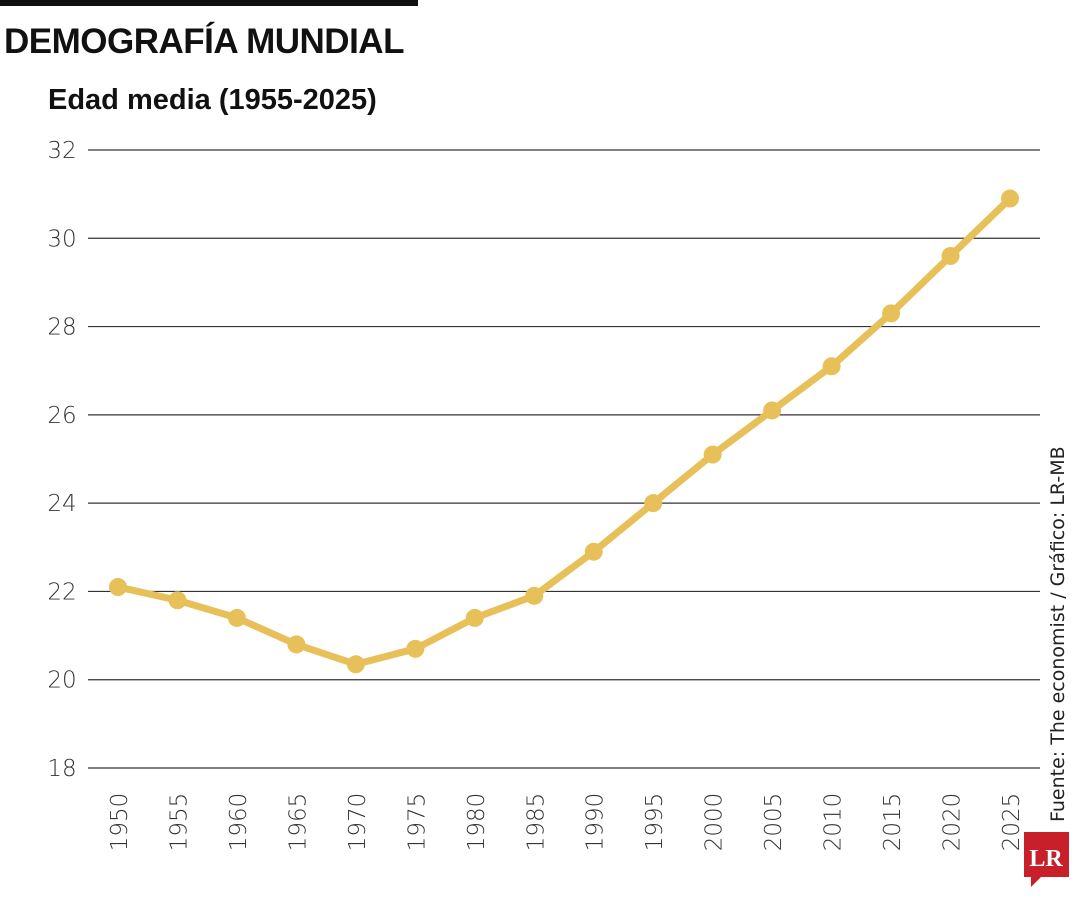  Describe the element at coordinates (61, 592) in the screenshot. I see `y-tick-label: 22` at that location.